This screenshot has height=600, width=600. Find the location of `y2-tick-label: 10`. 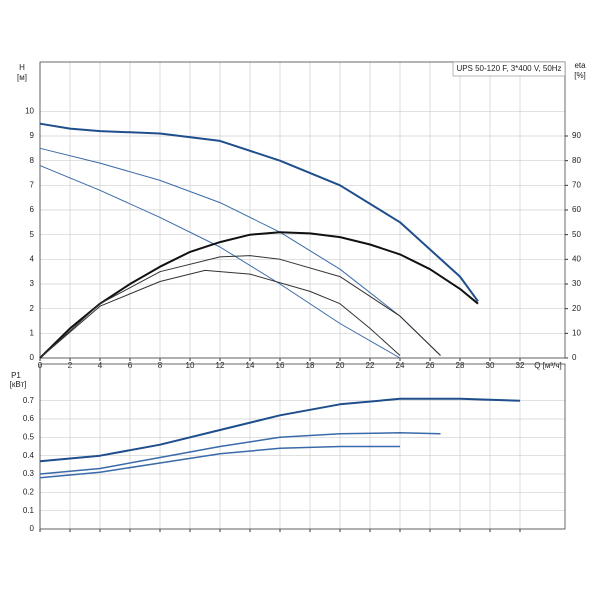

y2-tick-label: 10 is located at coordinates (576, 332).